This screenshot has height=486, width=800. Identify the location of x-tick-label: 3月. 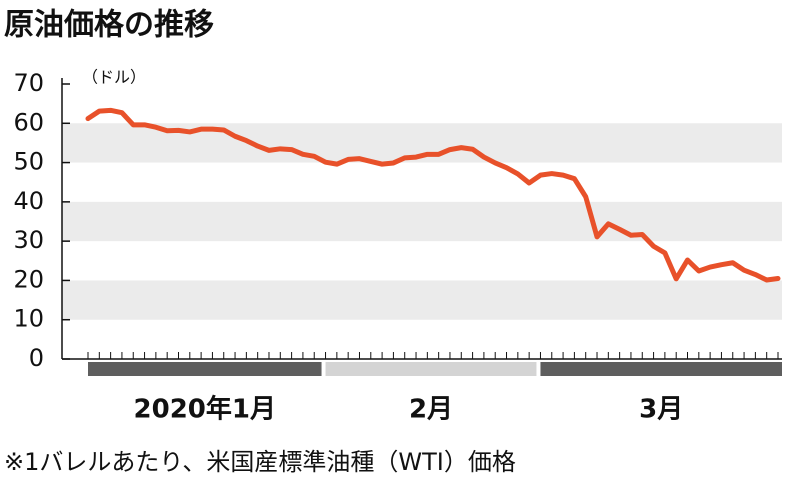
(661, 410).